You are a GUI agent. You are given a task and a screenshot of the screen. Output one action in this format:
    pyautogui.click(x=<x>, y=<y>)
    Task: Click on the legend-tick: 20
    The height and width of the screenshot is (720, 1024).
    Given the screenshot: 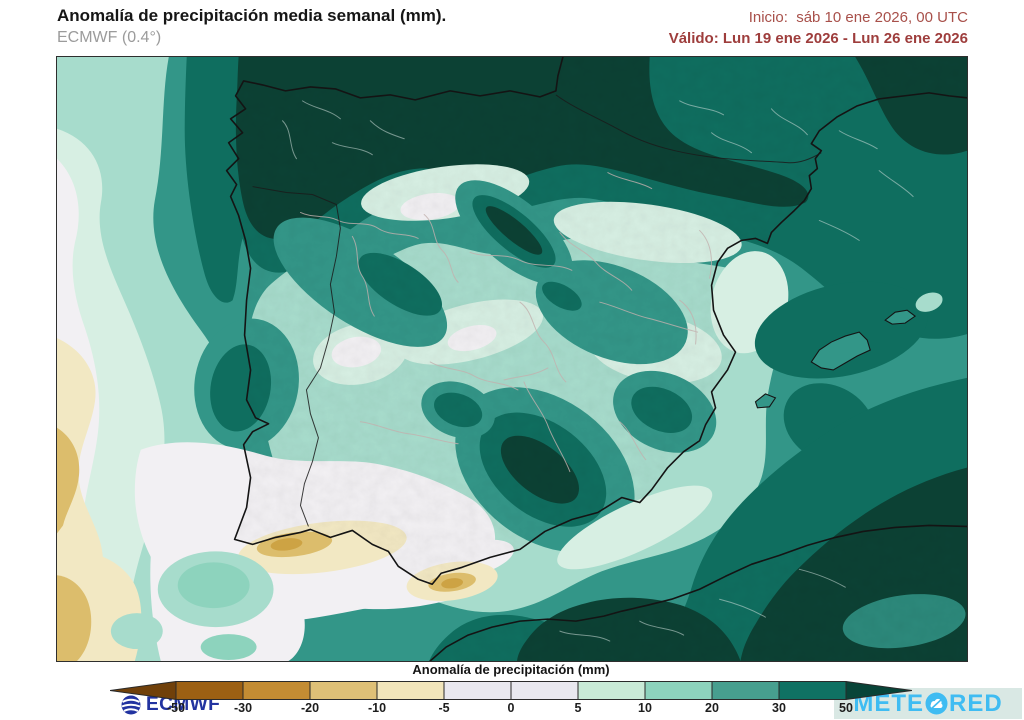 What is the action you would take?
    pyautogui.click(x=712, y=708)
    